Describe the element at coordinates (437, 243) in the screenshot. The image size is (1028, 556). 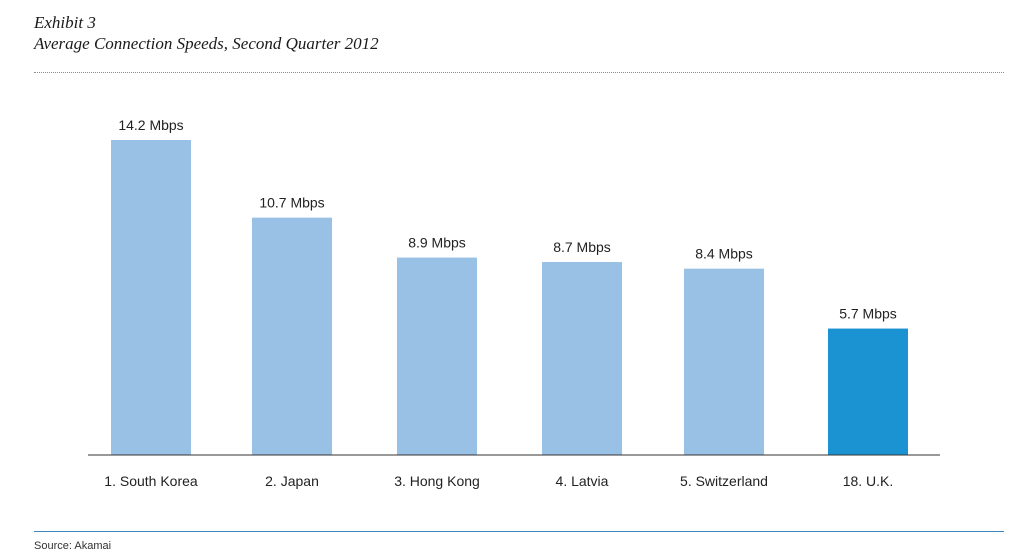
I see `value-label-2: 8.9 Mbps` at that location.